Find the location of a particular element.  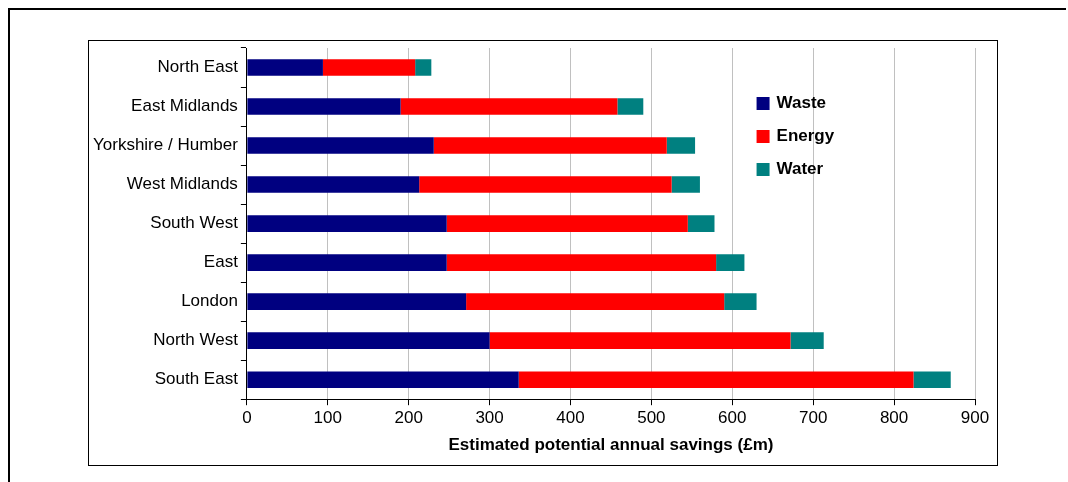

y-tick-label: West Midlands is located at coordinates (182, 184).